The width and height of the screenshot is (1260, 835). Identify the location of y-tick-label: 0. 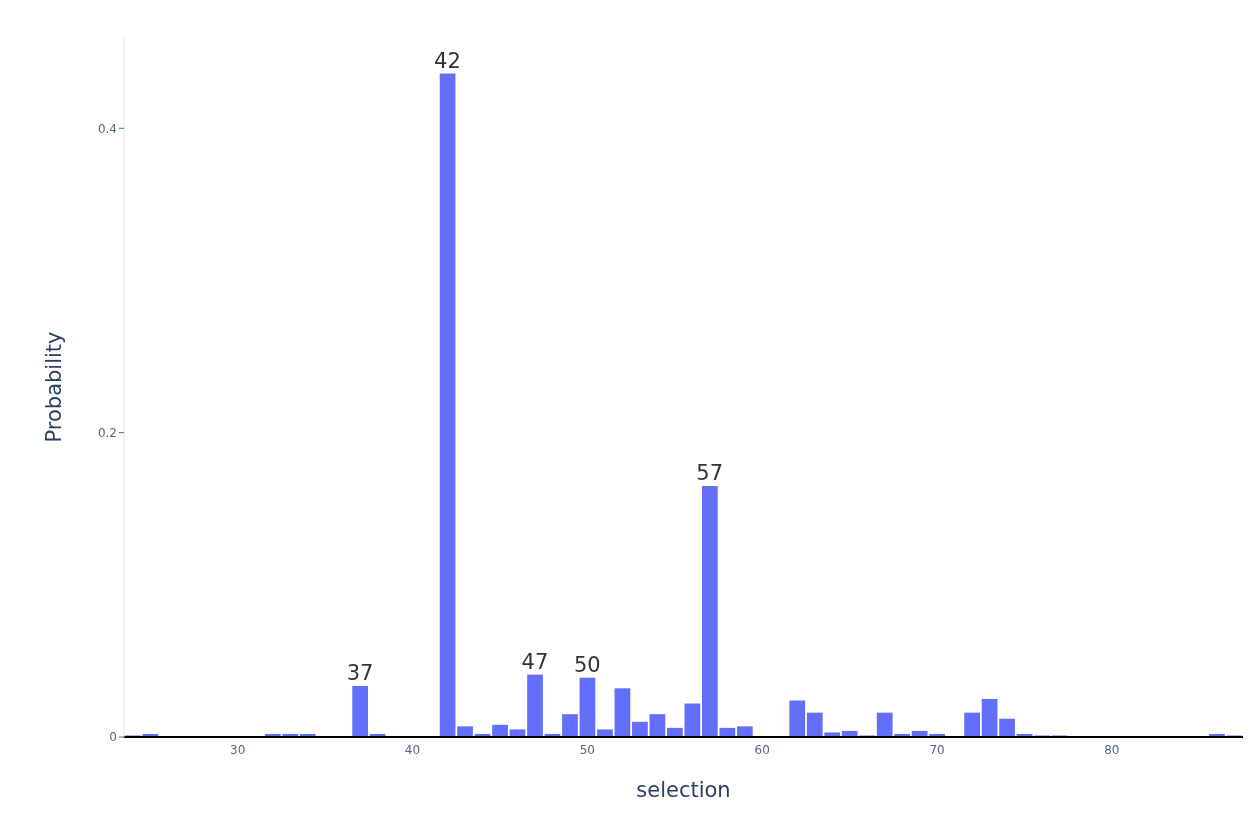
(113, 737).